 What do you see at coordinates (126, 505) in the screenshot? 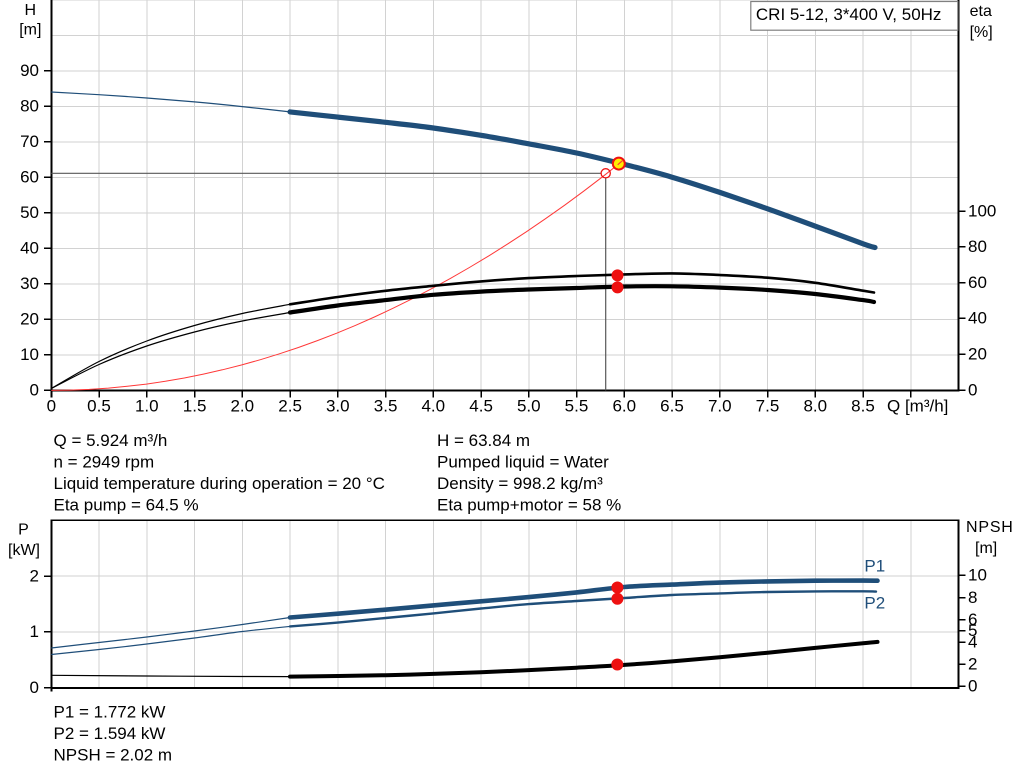
I see `svg-text: Eta pump = 64.5 %` at bounding box center [126, 505].